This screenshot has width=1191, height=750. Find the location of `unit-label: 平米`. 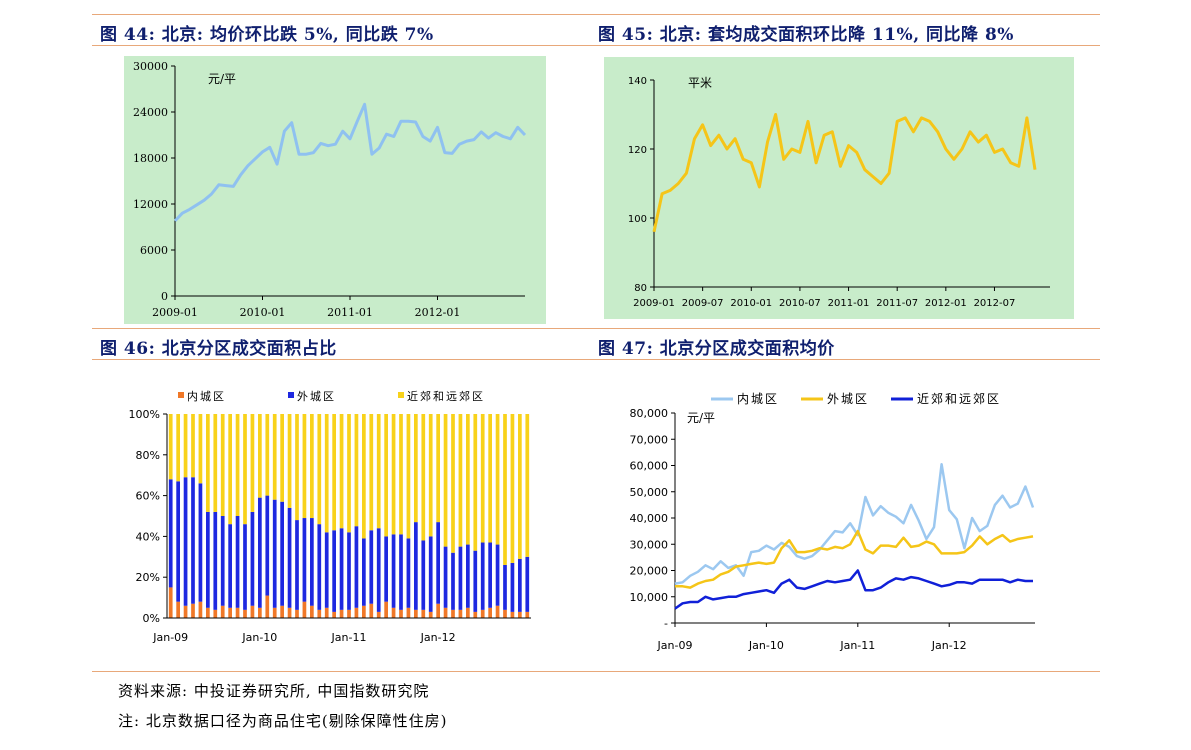

unit-label: 平米 is located at coordinates (700, 83).